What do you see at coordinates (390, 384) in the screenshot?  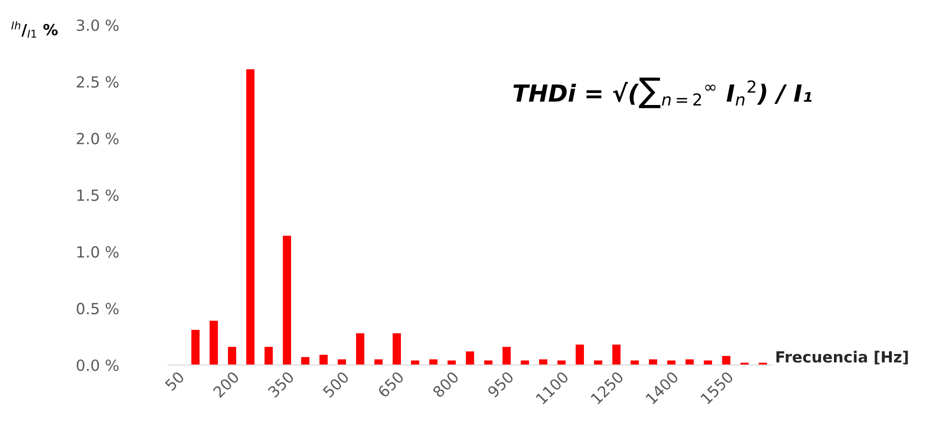 I see `x-tick-label: 650` at bounding box center [390, 384].